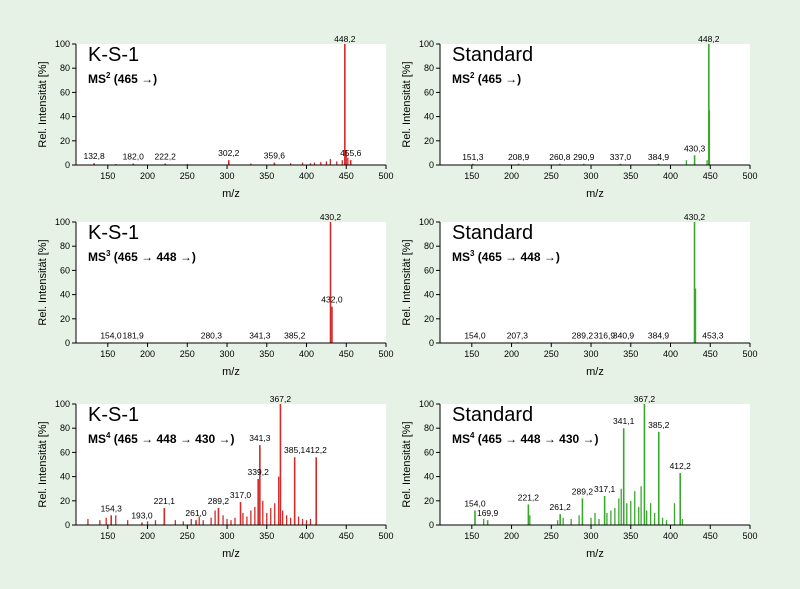 The height and width of the screenshot is (589, 800). Describe the element at coordinates (212, 335) in the screenshot. I see `peak-label: 280,3` at that location.